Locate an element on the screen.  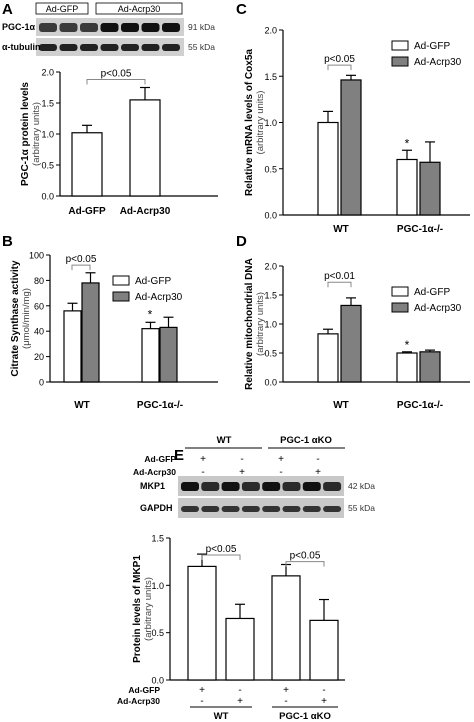
p-value-label: p<0.05 is located at coordinates (305, 556).